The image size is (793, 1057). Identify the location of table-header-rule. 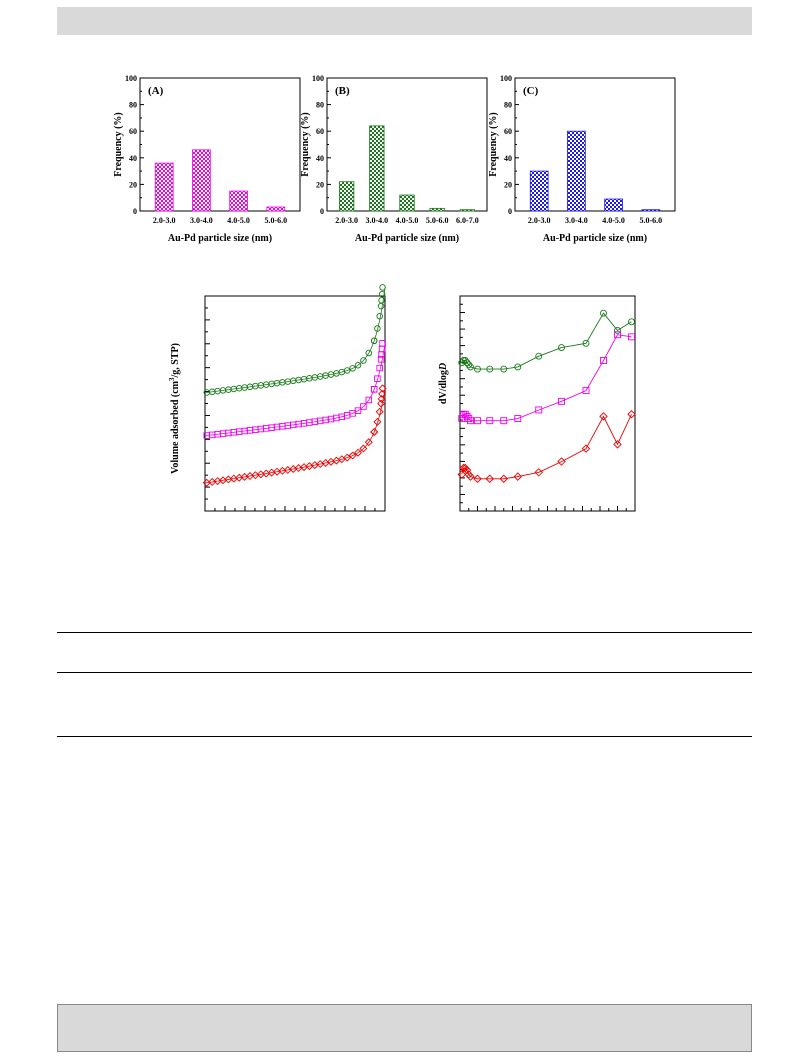
(404, 672).